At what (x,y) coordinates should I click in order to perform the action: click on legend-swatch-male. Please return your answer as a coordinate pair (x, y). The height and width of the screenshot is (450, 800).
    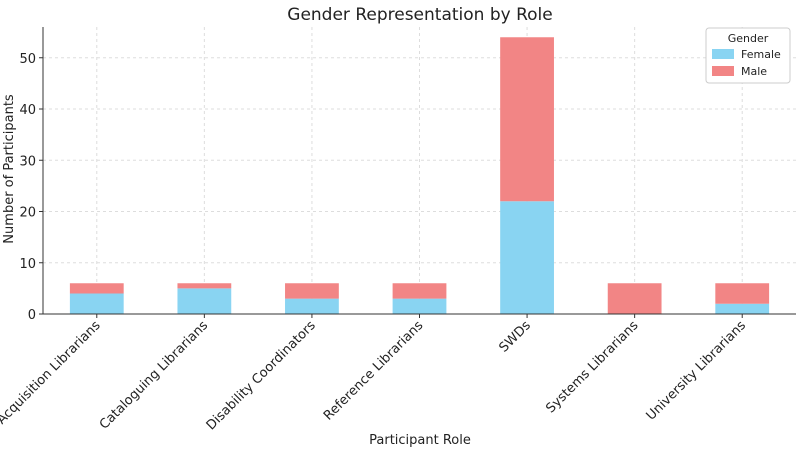
    Looking at the image, I should click on (723, 71).